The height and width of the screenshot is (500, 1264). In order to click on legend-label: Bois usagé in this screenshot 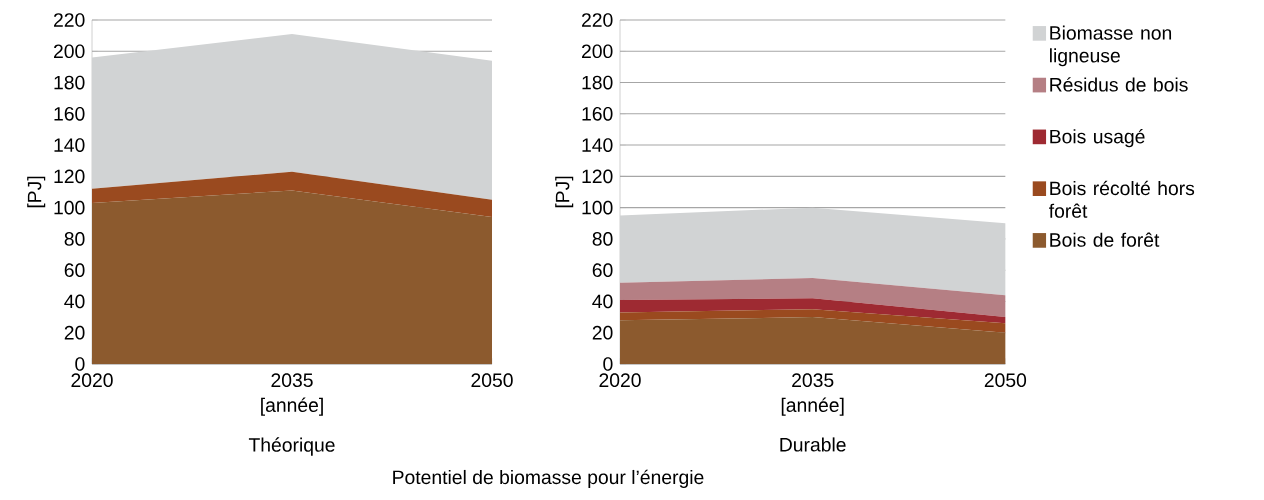, I will do `click(1097, 138)`.